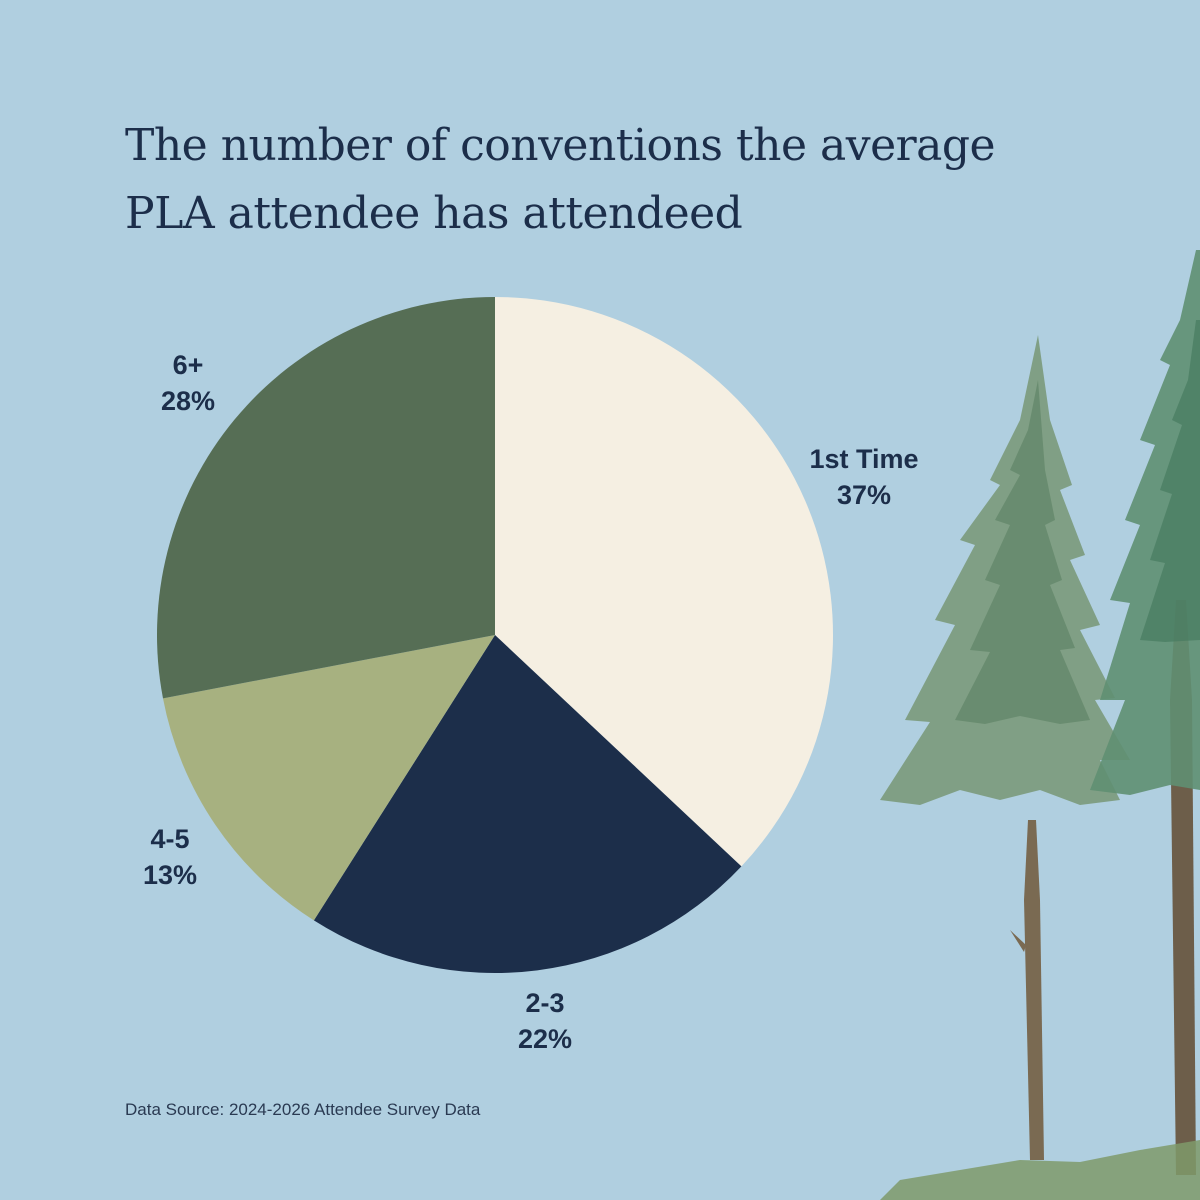 This screenshot has width=1200, height=1200. Describe the element at coordinates (188, 383) in the screenshot. I see `slice-label-6-plus: 6+ 28%` at that location.